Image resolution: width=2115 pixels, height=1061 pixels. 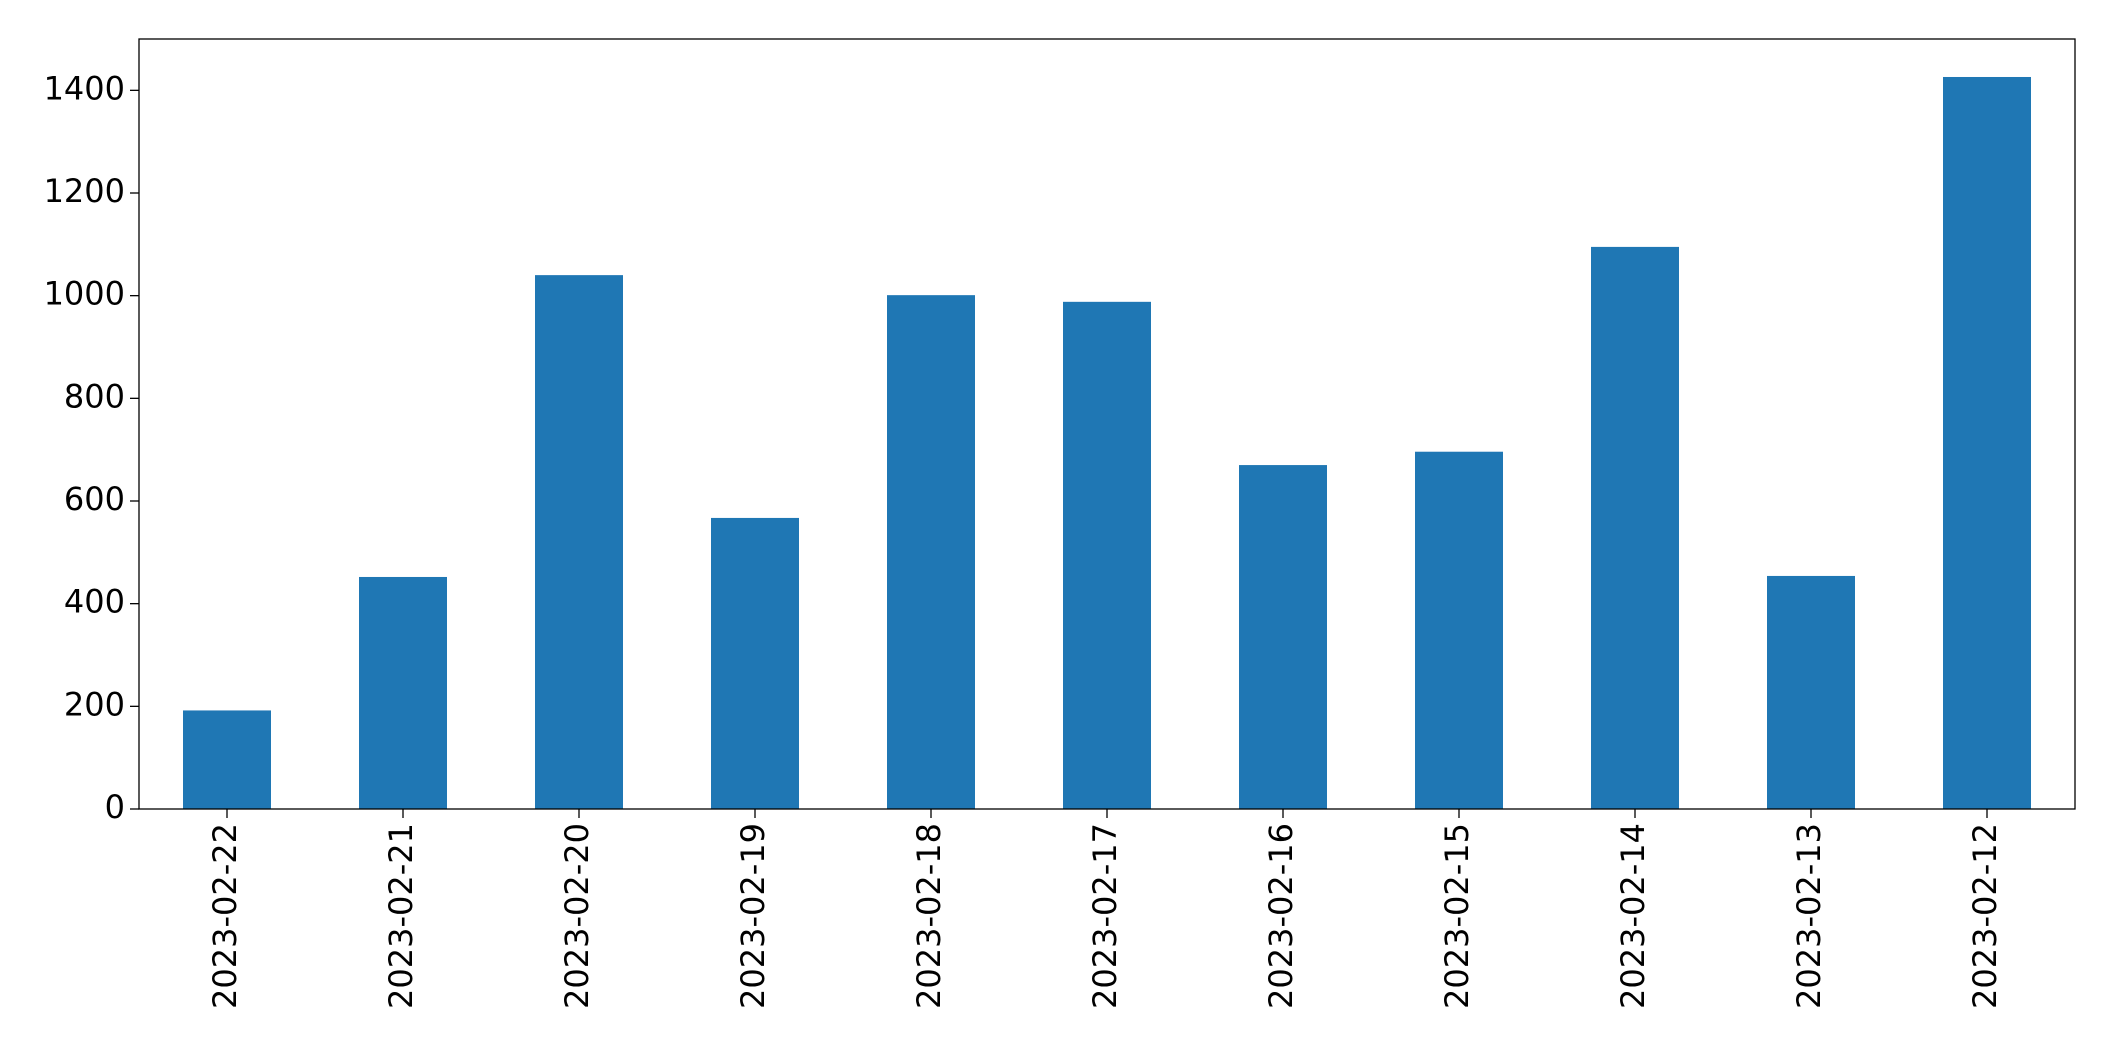 I want to click on x-tick-label: 2023-02-21, so click(x=401, y=916).